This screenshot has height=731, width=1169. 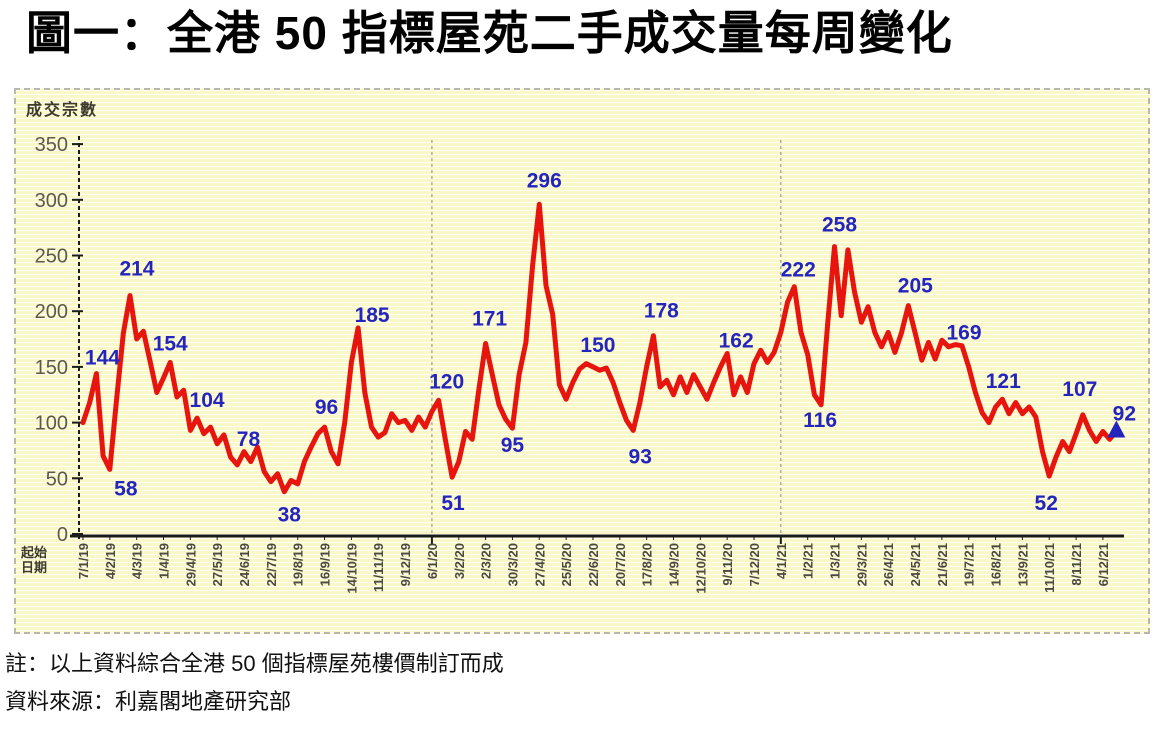 I want to click on data-point-label: 92, so click(x=1124, y=414).